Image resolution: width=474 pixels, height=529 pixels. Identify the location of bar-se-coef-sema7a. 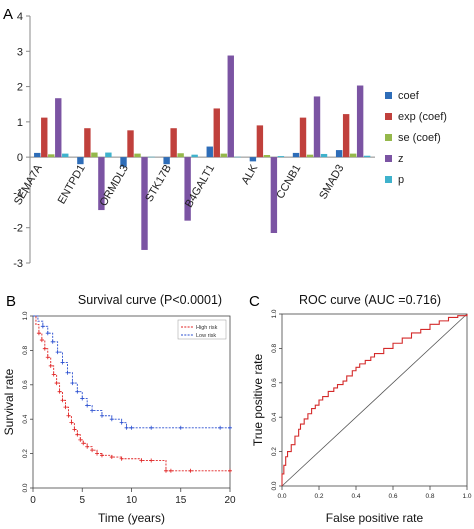
(51, 156).